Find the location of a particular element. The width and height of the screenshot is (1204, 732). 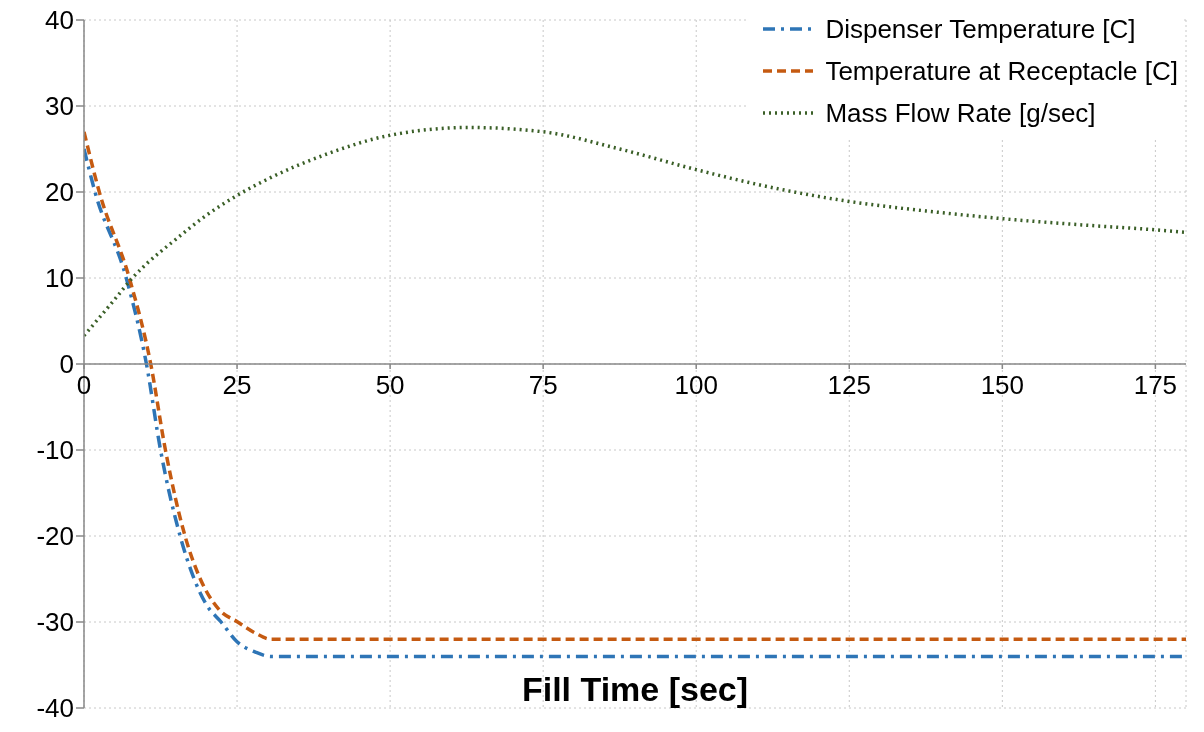

y-tick-label: -20 is located at coordinates (55, 536).